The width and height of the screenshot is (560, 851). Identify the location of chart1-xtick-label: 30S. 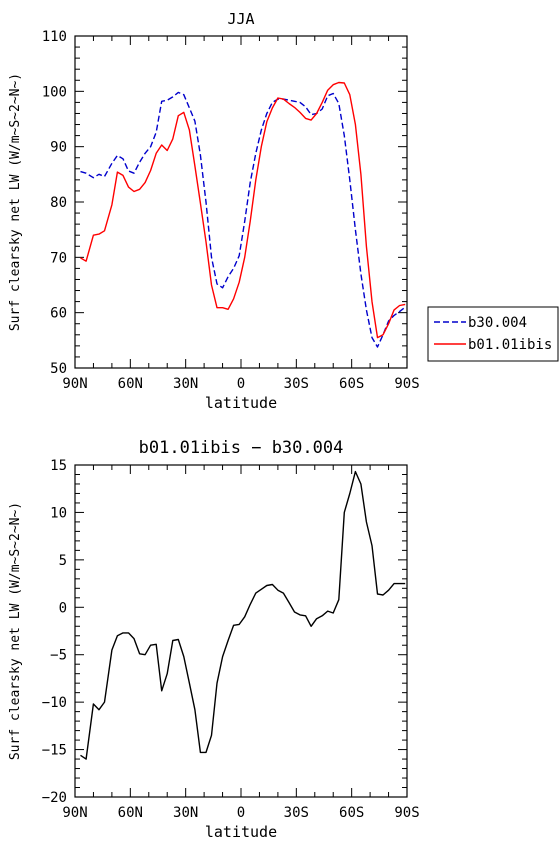
(296, 384).